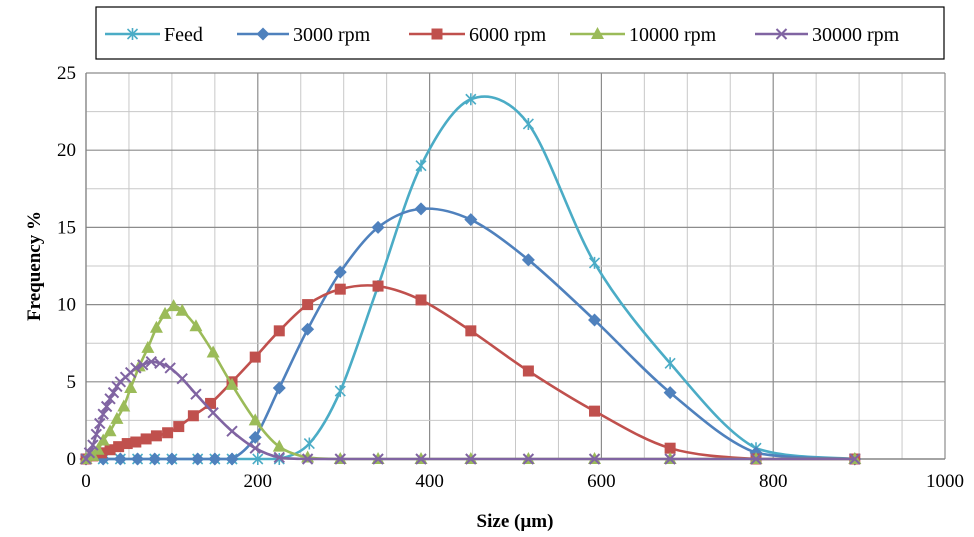 The image size is (974, 537). I want to click on legend-marker-6000-rpm, so click(437, 34).